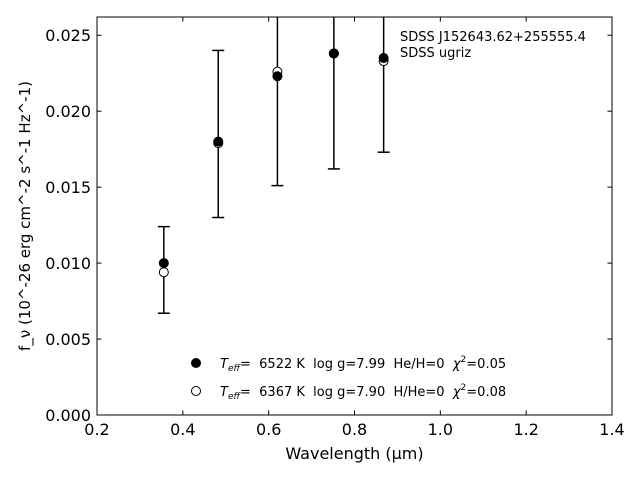 The image size is (640, 485). What do you see at coordinates (493, 37) in the screenshot?
I see `object-name-annotation: SDSS J152643.62+255555.4` at bounding box center [493, 37].